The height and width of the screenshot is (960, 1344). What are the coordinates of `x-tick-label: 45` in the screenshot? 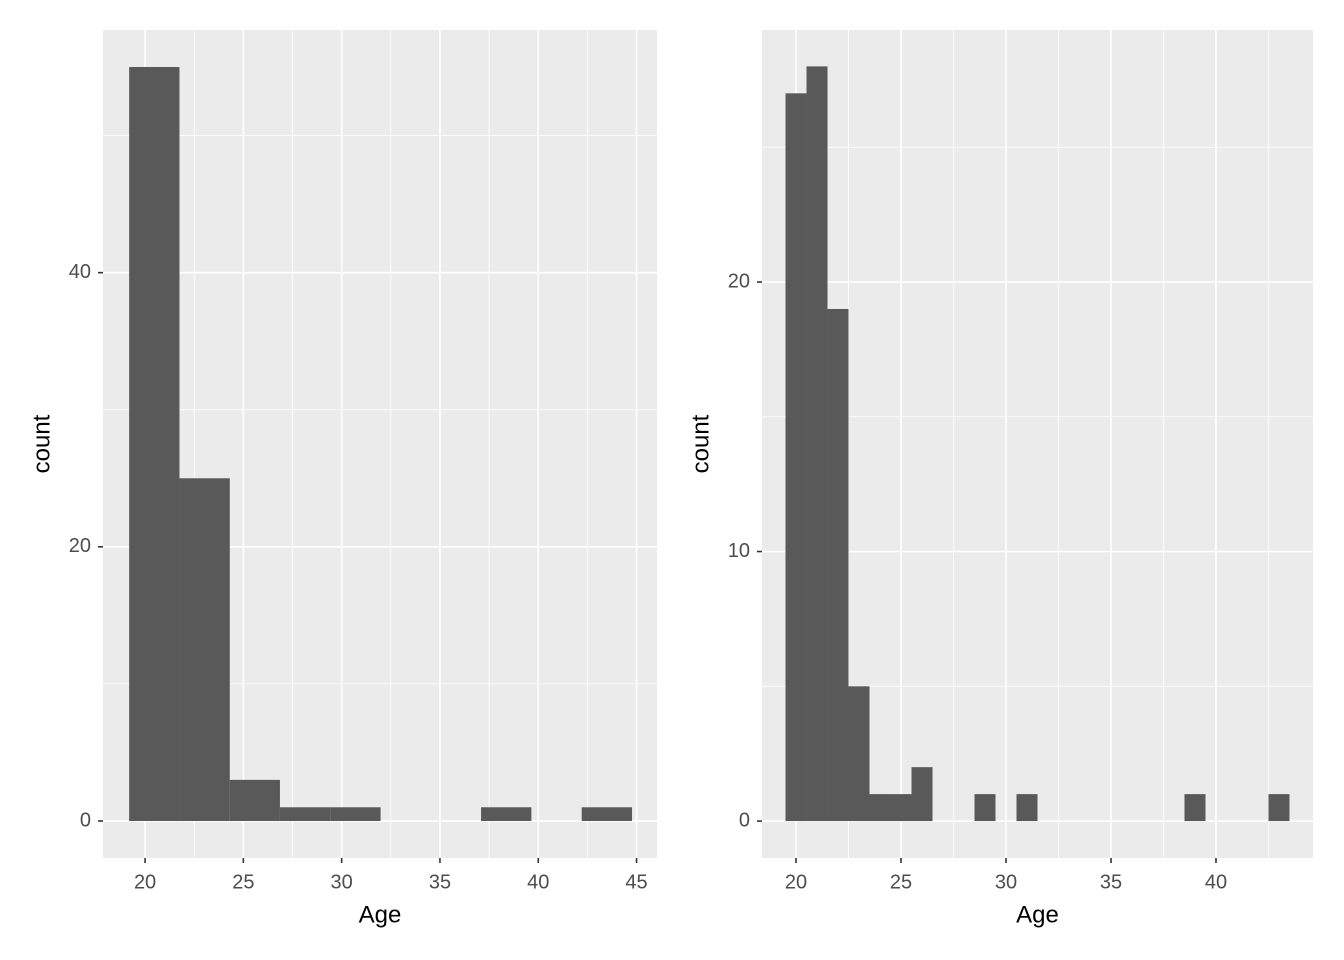 It's located at (636, 882).